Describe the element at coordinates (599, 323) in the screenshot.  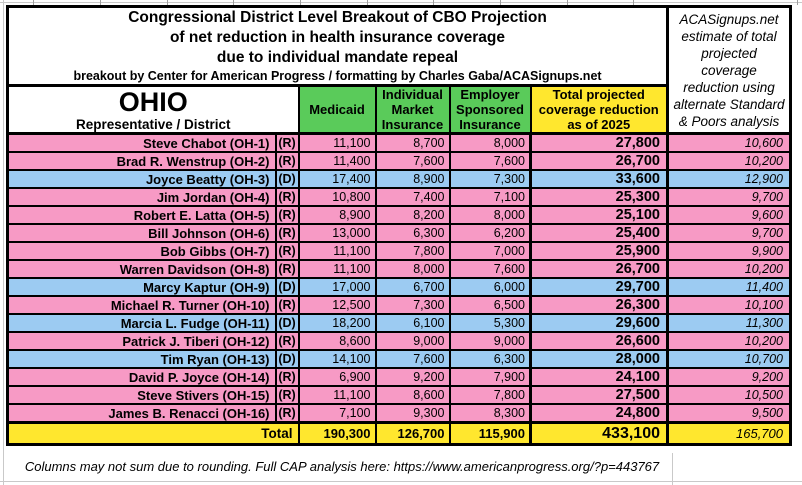
I see `total-projected-value: 29,600` at that location.